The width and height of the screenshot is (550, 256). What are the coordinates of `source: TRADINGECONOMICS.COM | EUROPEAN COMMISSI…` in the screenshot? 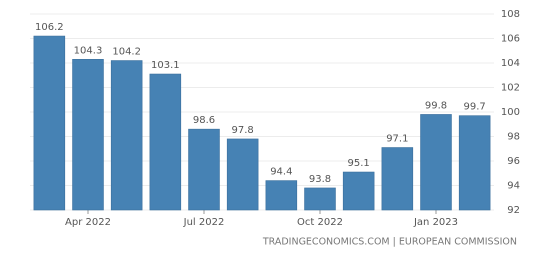 It's located at (389, 242).